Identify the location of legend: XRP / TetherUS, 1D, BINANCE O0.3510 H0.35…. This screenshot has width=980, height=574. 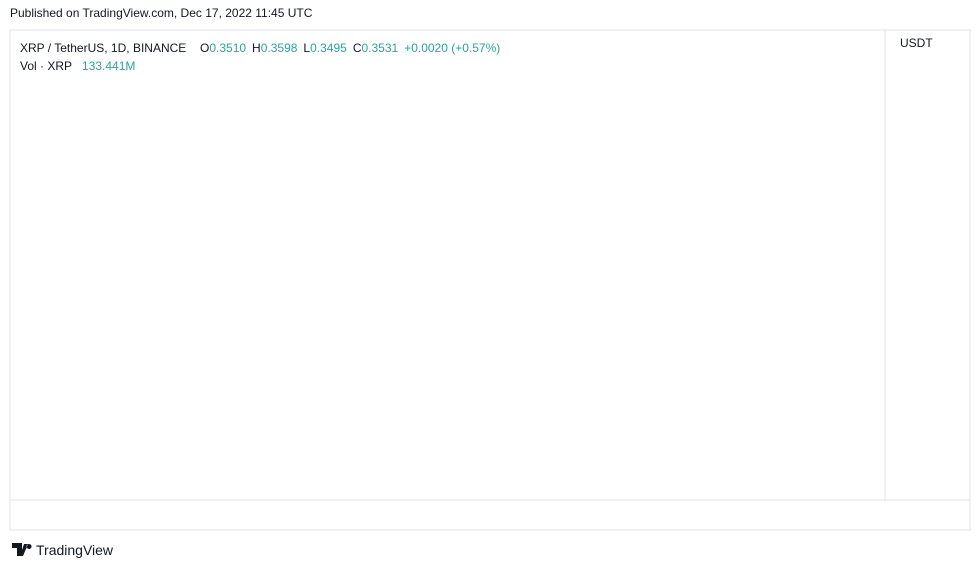
(260, 57).